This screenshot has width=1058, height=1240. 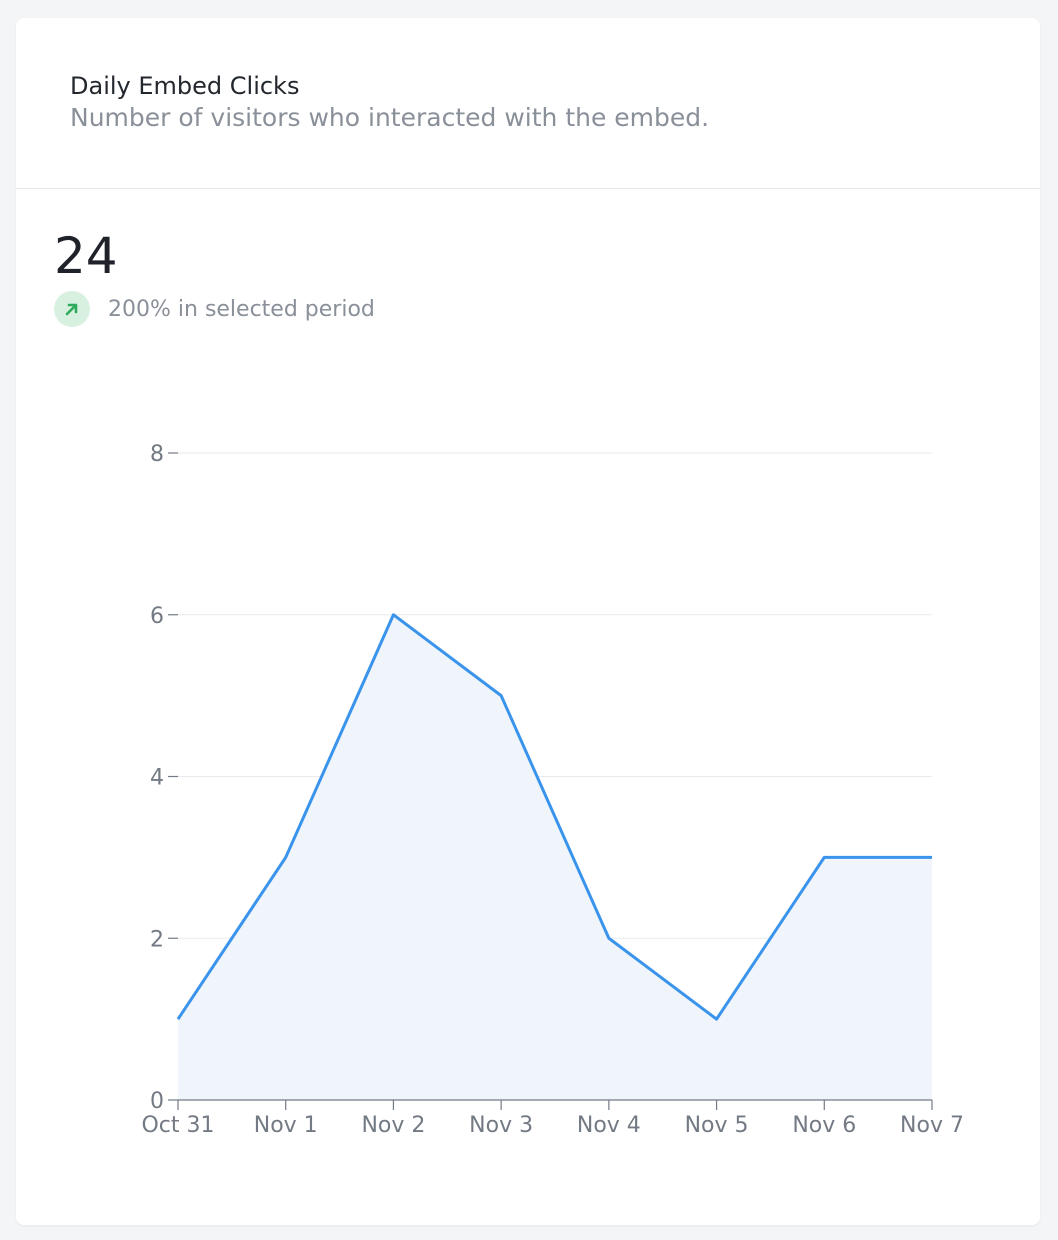 I want to click on x-tick-label: Nov 4, so click(x=609, y=1125).